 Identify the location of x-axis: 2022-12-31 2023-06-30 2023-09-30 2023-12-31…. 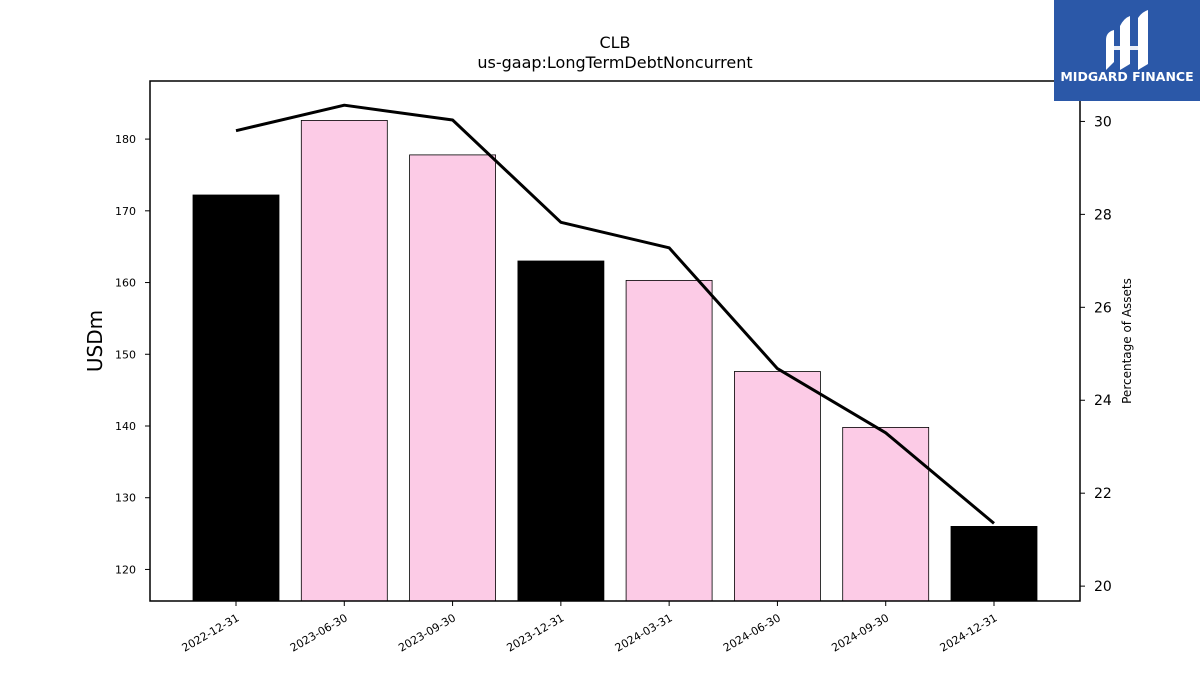
(590, 628).